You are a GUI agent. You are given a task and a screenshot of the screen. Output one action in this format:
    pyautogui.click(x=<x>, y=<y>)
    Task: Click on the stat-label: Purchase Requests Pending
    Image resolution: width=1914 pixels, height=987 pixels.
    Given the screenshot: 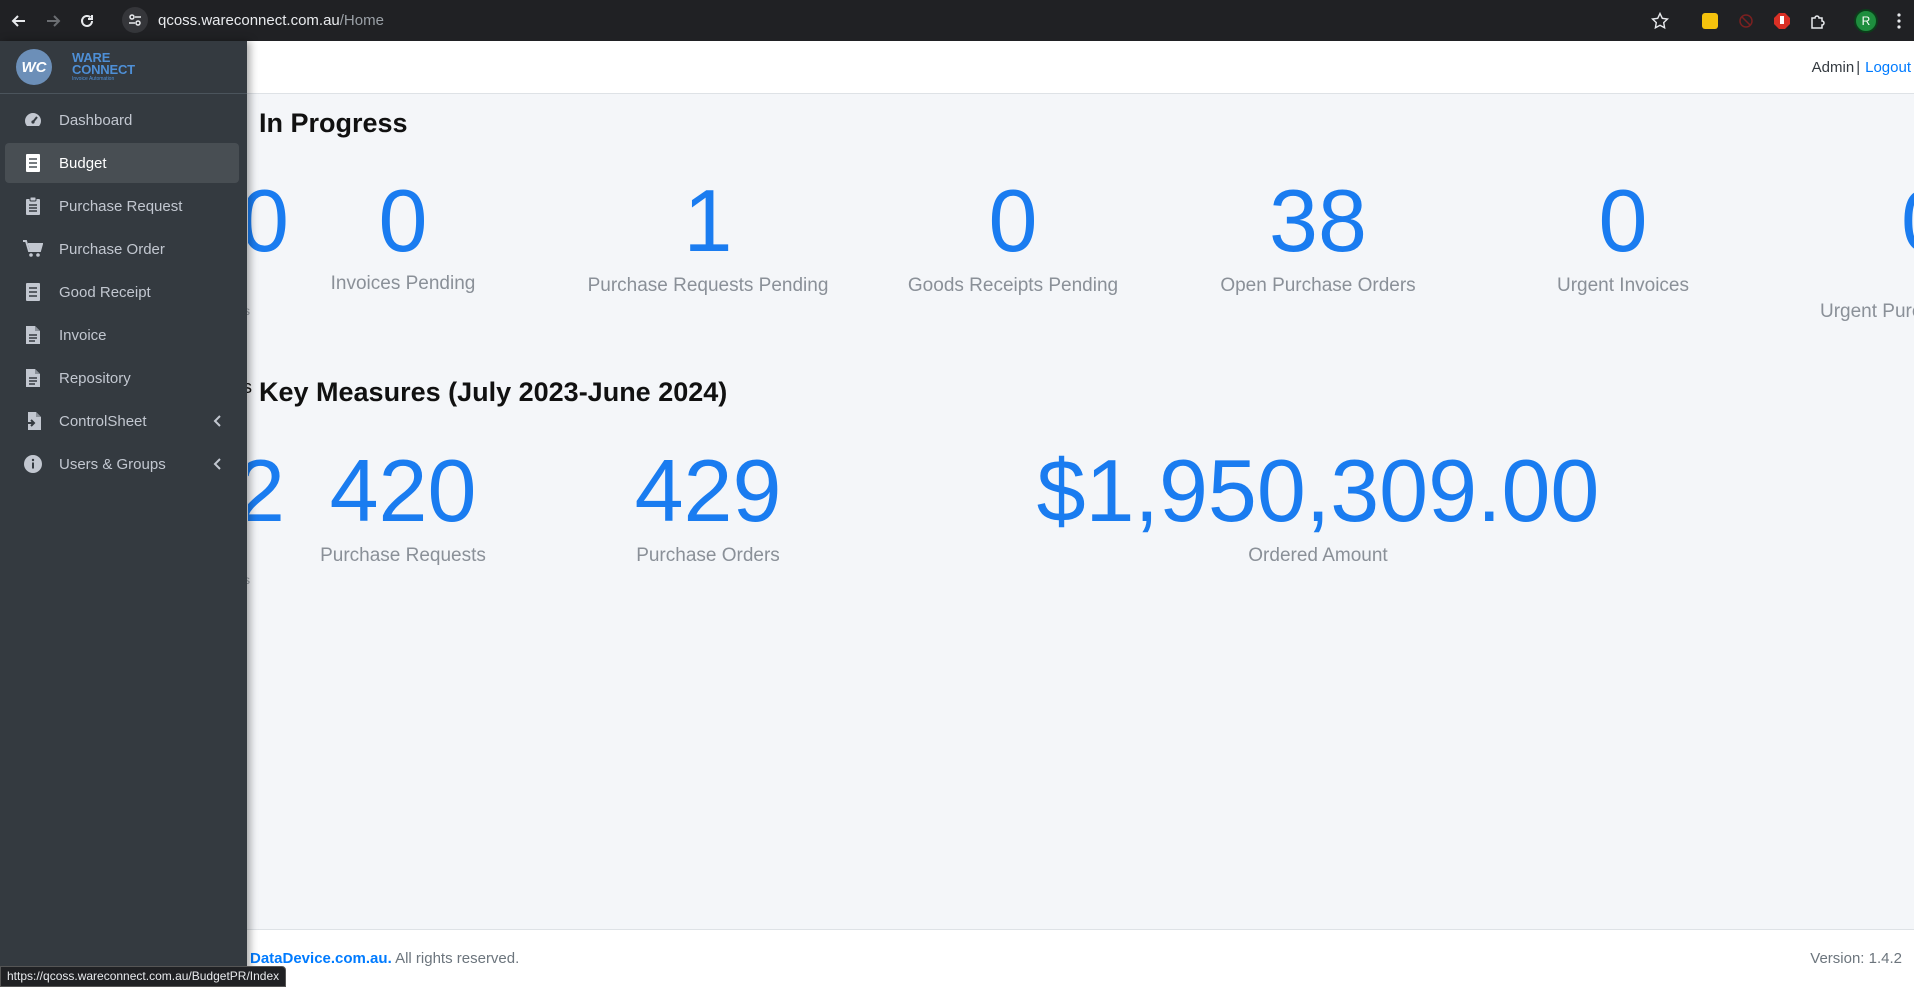 What is the action you would take?
    pyautogui.click(x=708, y=285)
    